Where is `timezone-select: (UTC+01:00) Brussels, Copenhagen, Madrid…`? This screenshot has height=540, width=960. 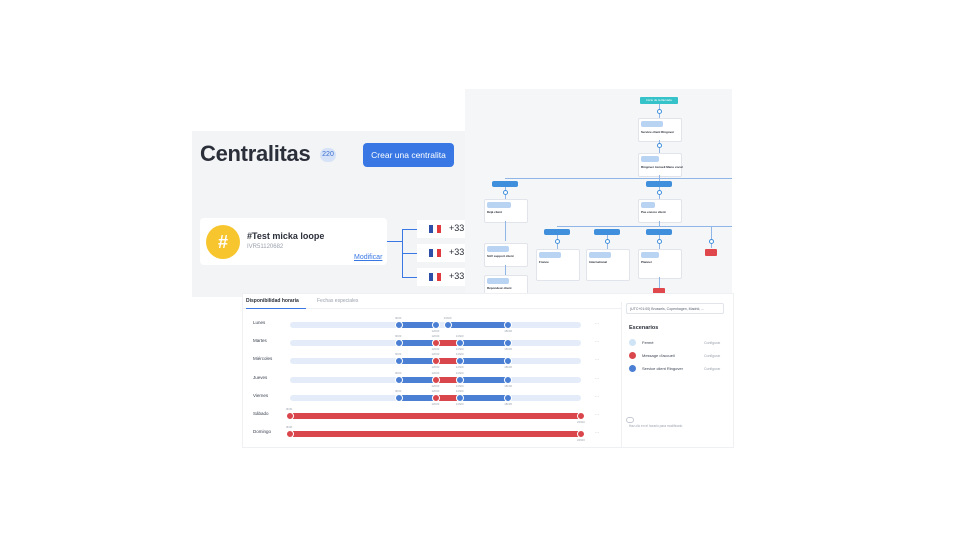 timezone-select: (UTC+01:00) Brussels, Copenhagen, Madrid… is located at coordinates (675, 308).